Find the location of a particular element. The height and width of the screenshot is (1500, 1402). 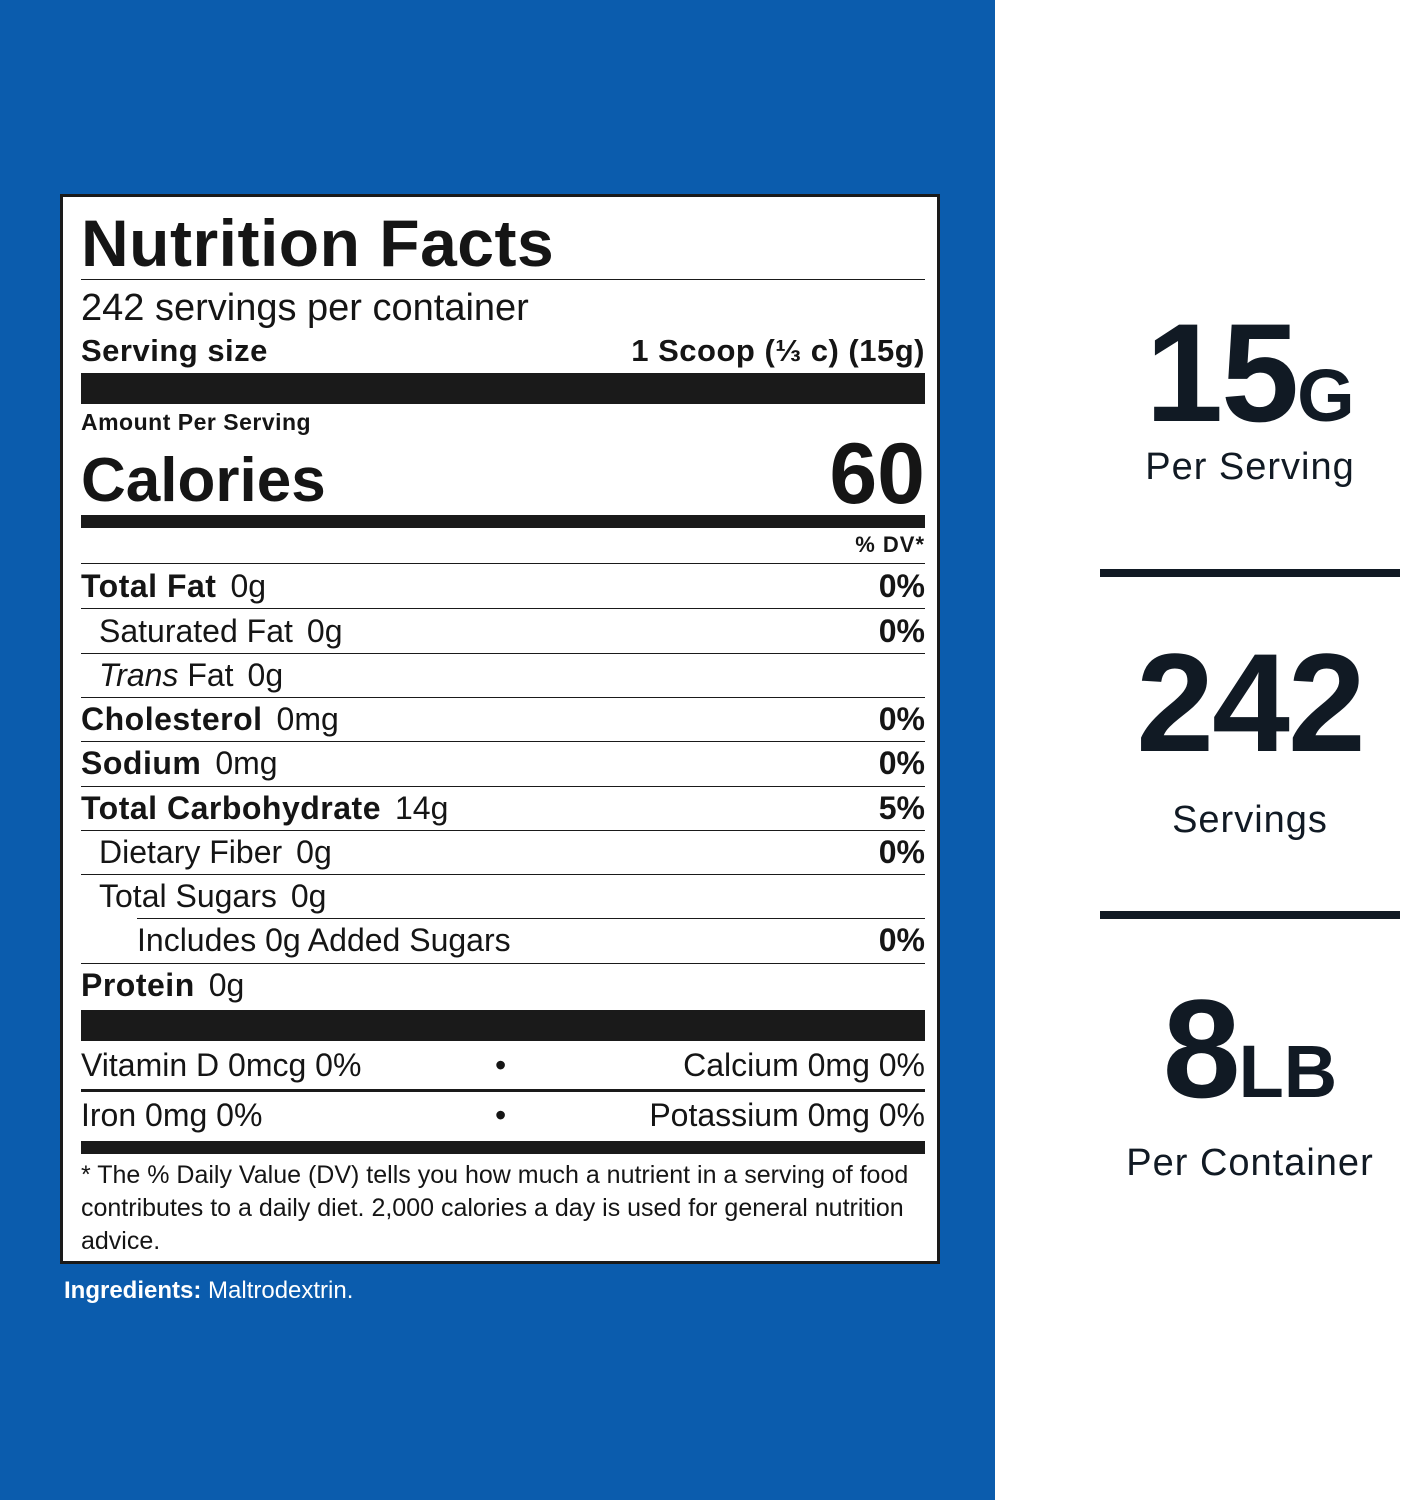

amount-per-serving: Amount Per Serving is located at coordinates (196, 422).